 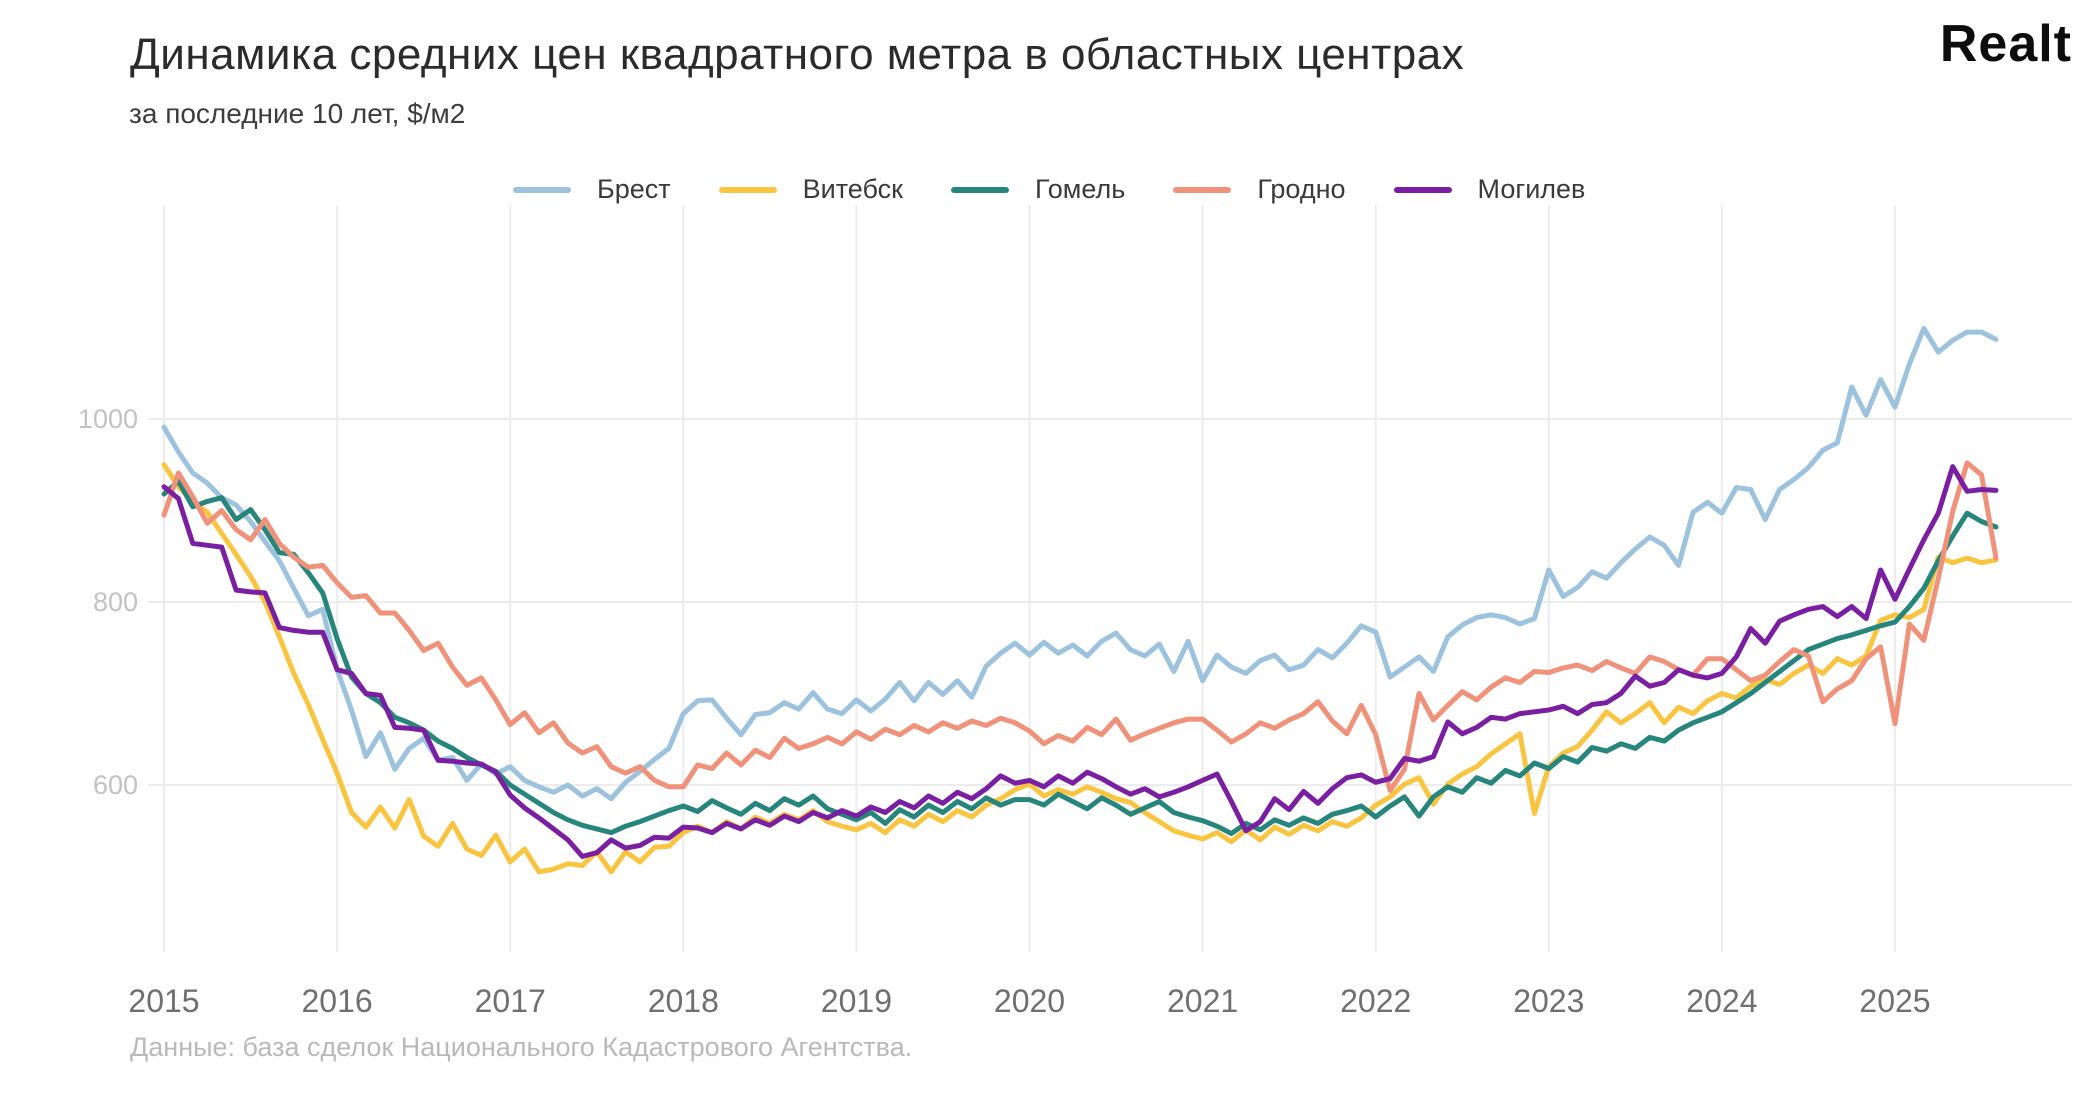 What do you see at coordinates (297, 113) in the screenshot?
I see `page-subtitle: за последние 10 лет, $/м2` at bounding box center [297, 113].